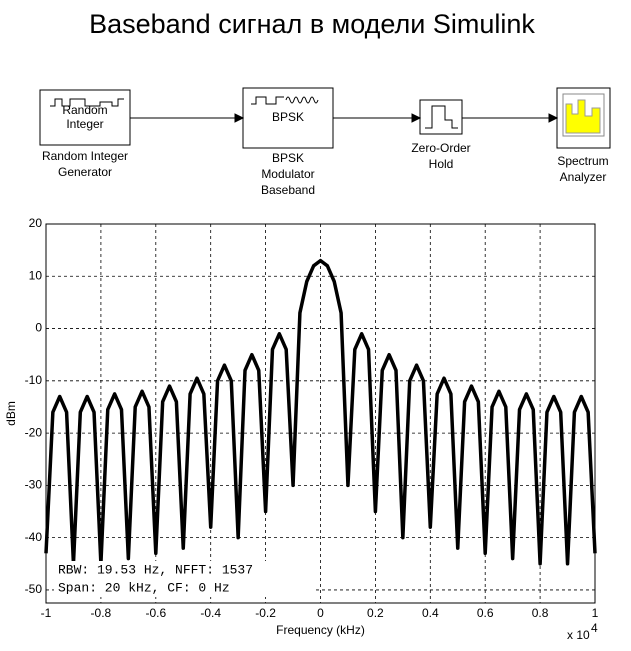 The width and height of the screenshot is (631, 651). I want to click on block-label: BPSK, so click(288, 117).